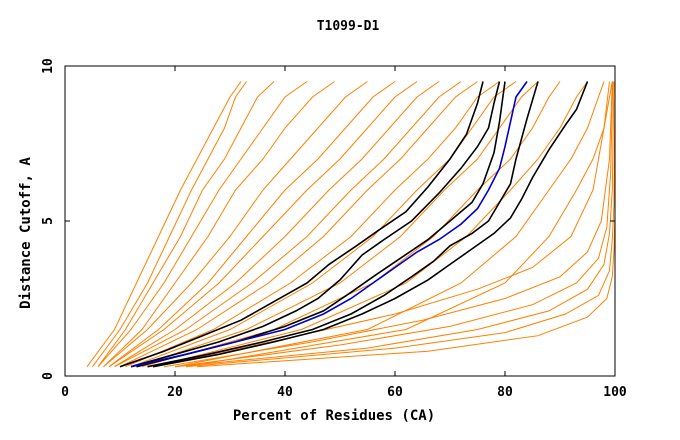 The width and height of the screenshot is (680, 440). Describe the element at coordinates (65, 392) in the screenshot. I see `x-tick-label: 0` at that location.